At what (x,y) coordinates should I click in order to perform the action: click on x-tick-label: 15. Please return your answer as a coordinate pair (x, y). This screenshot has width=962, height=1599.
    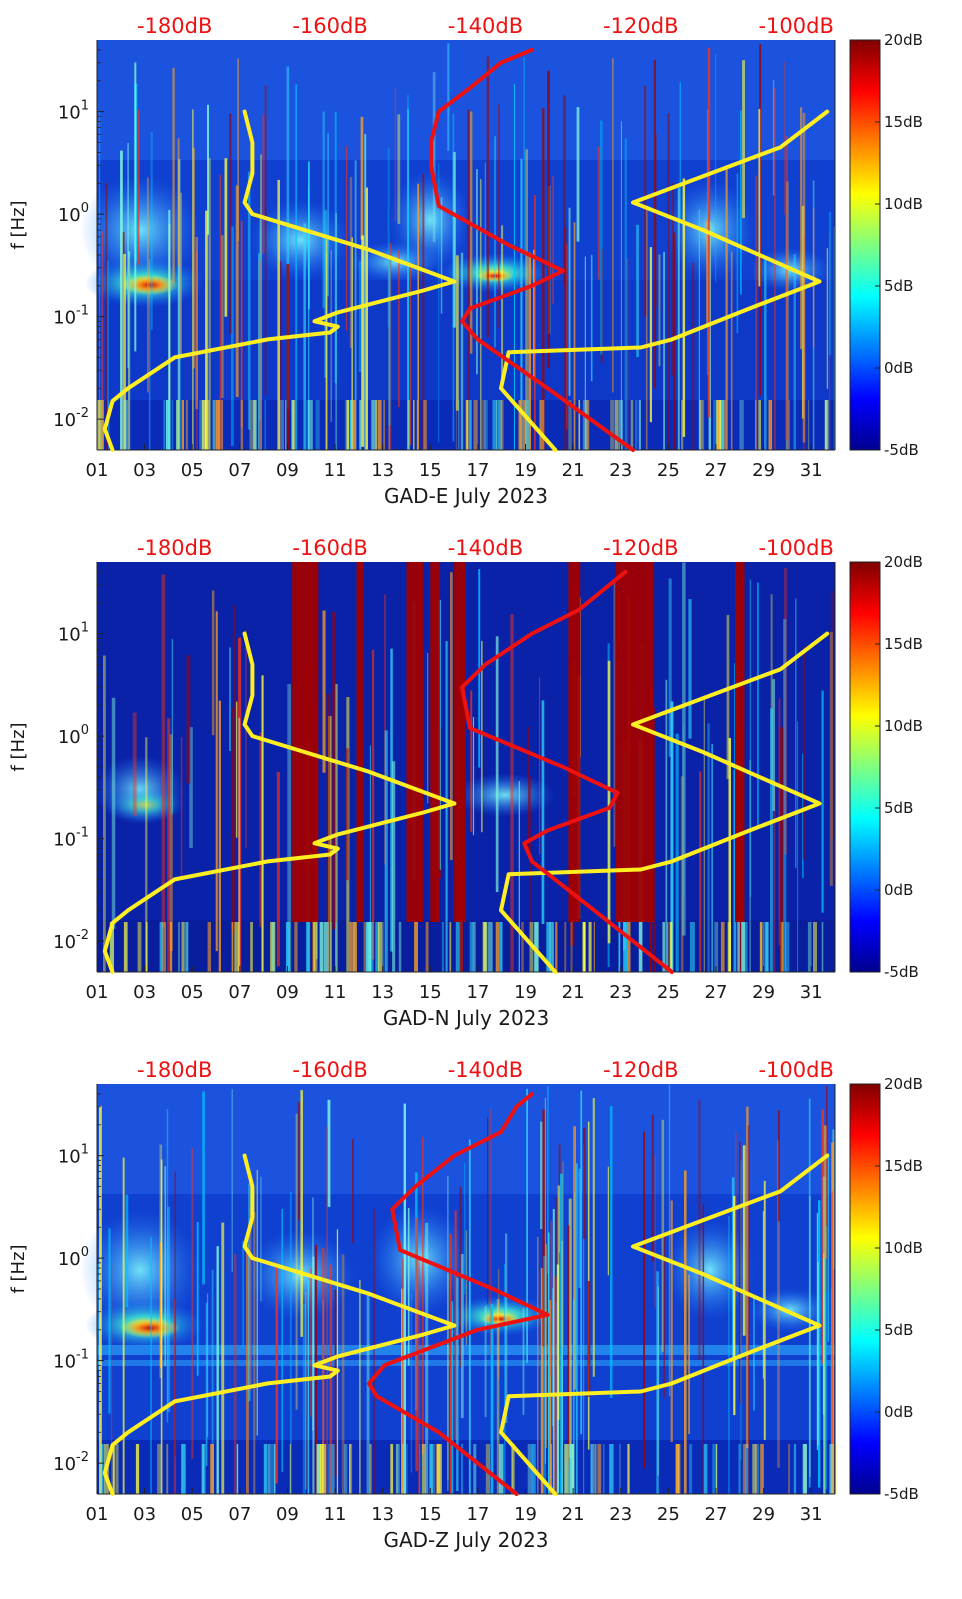
    Looking at the image, I should click on (430, 1514).